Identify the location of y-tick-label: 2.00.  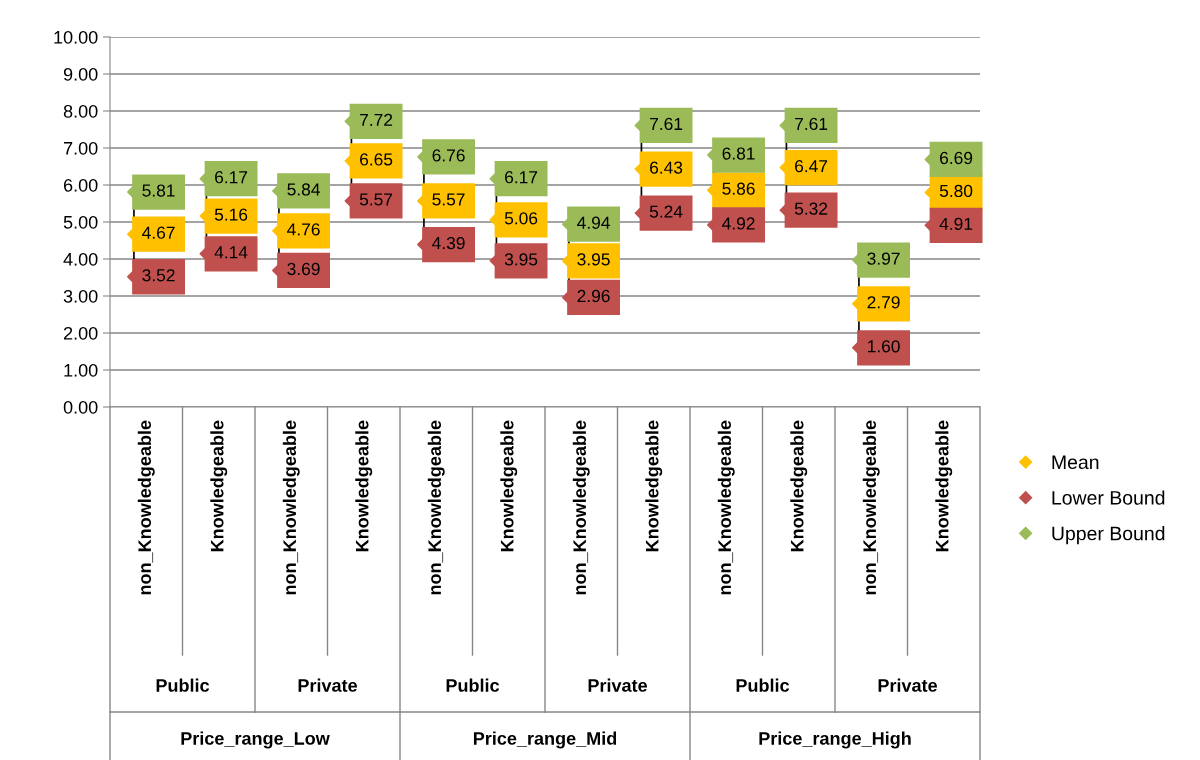
(80, 333).